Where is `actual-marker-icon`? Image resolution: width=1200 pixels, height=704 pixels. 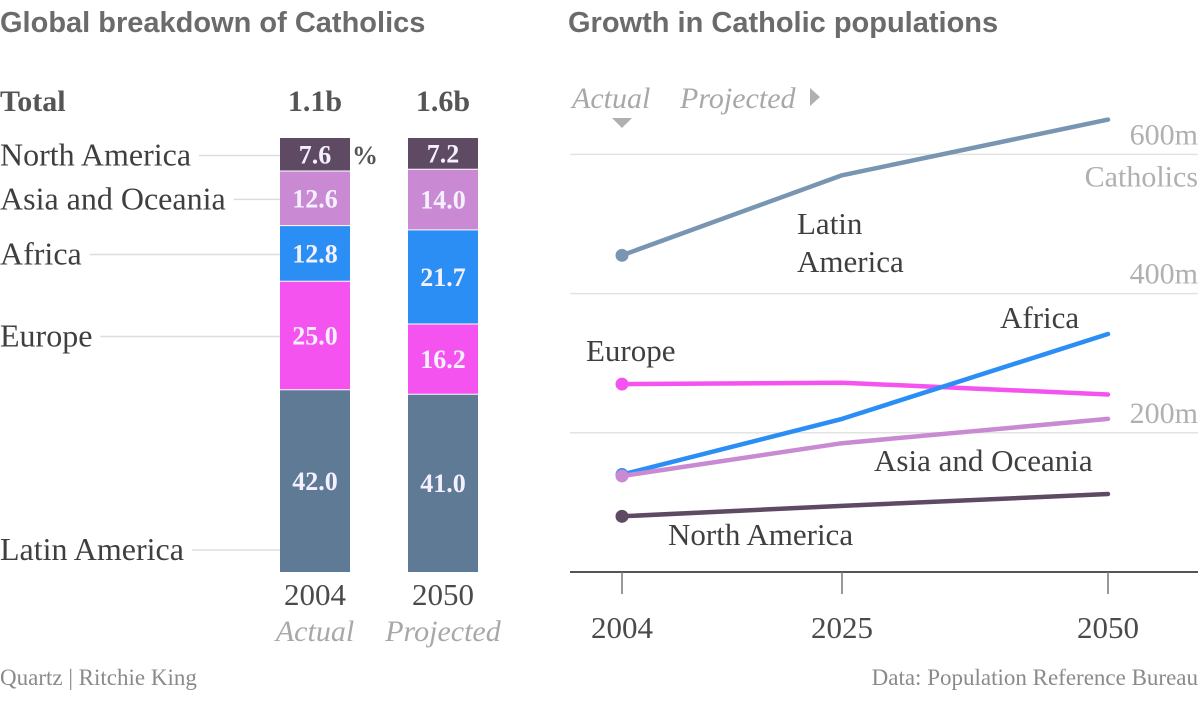
actual-marker-icon is located at coordinates (622, 123).